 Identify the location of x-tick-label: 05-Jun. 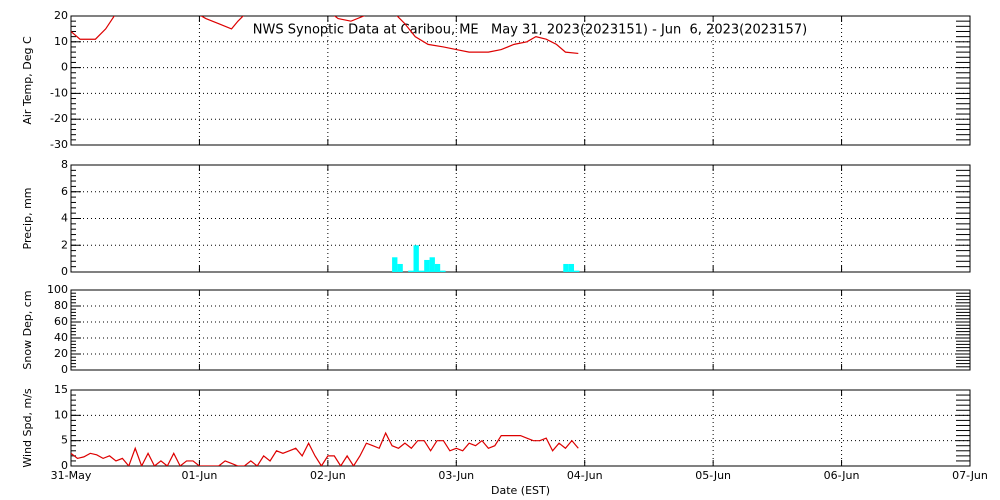
(713, 475).